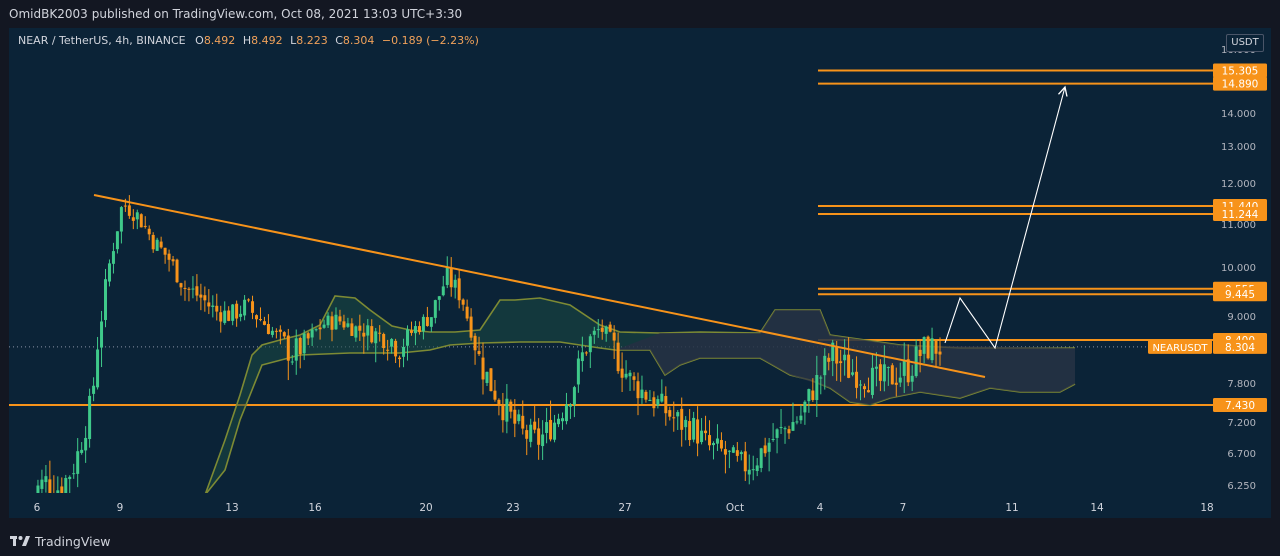 This screenshot has width=1280, height=556. I want to click on x-axis-tick-label: 14, so click(1097, 508).